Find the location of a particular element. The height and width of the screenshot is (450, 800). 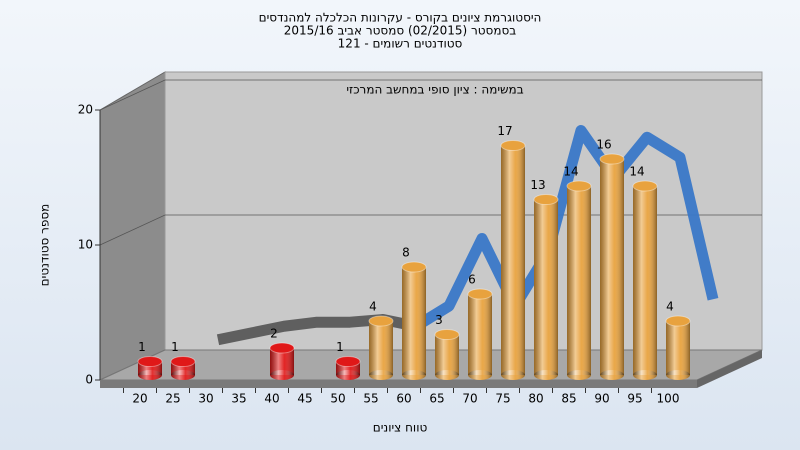

x-tick-label: 55 is located at coordinates (370, 399).